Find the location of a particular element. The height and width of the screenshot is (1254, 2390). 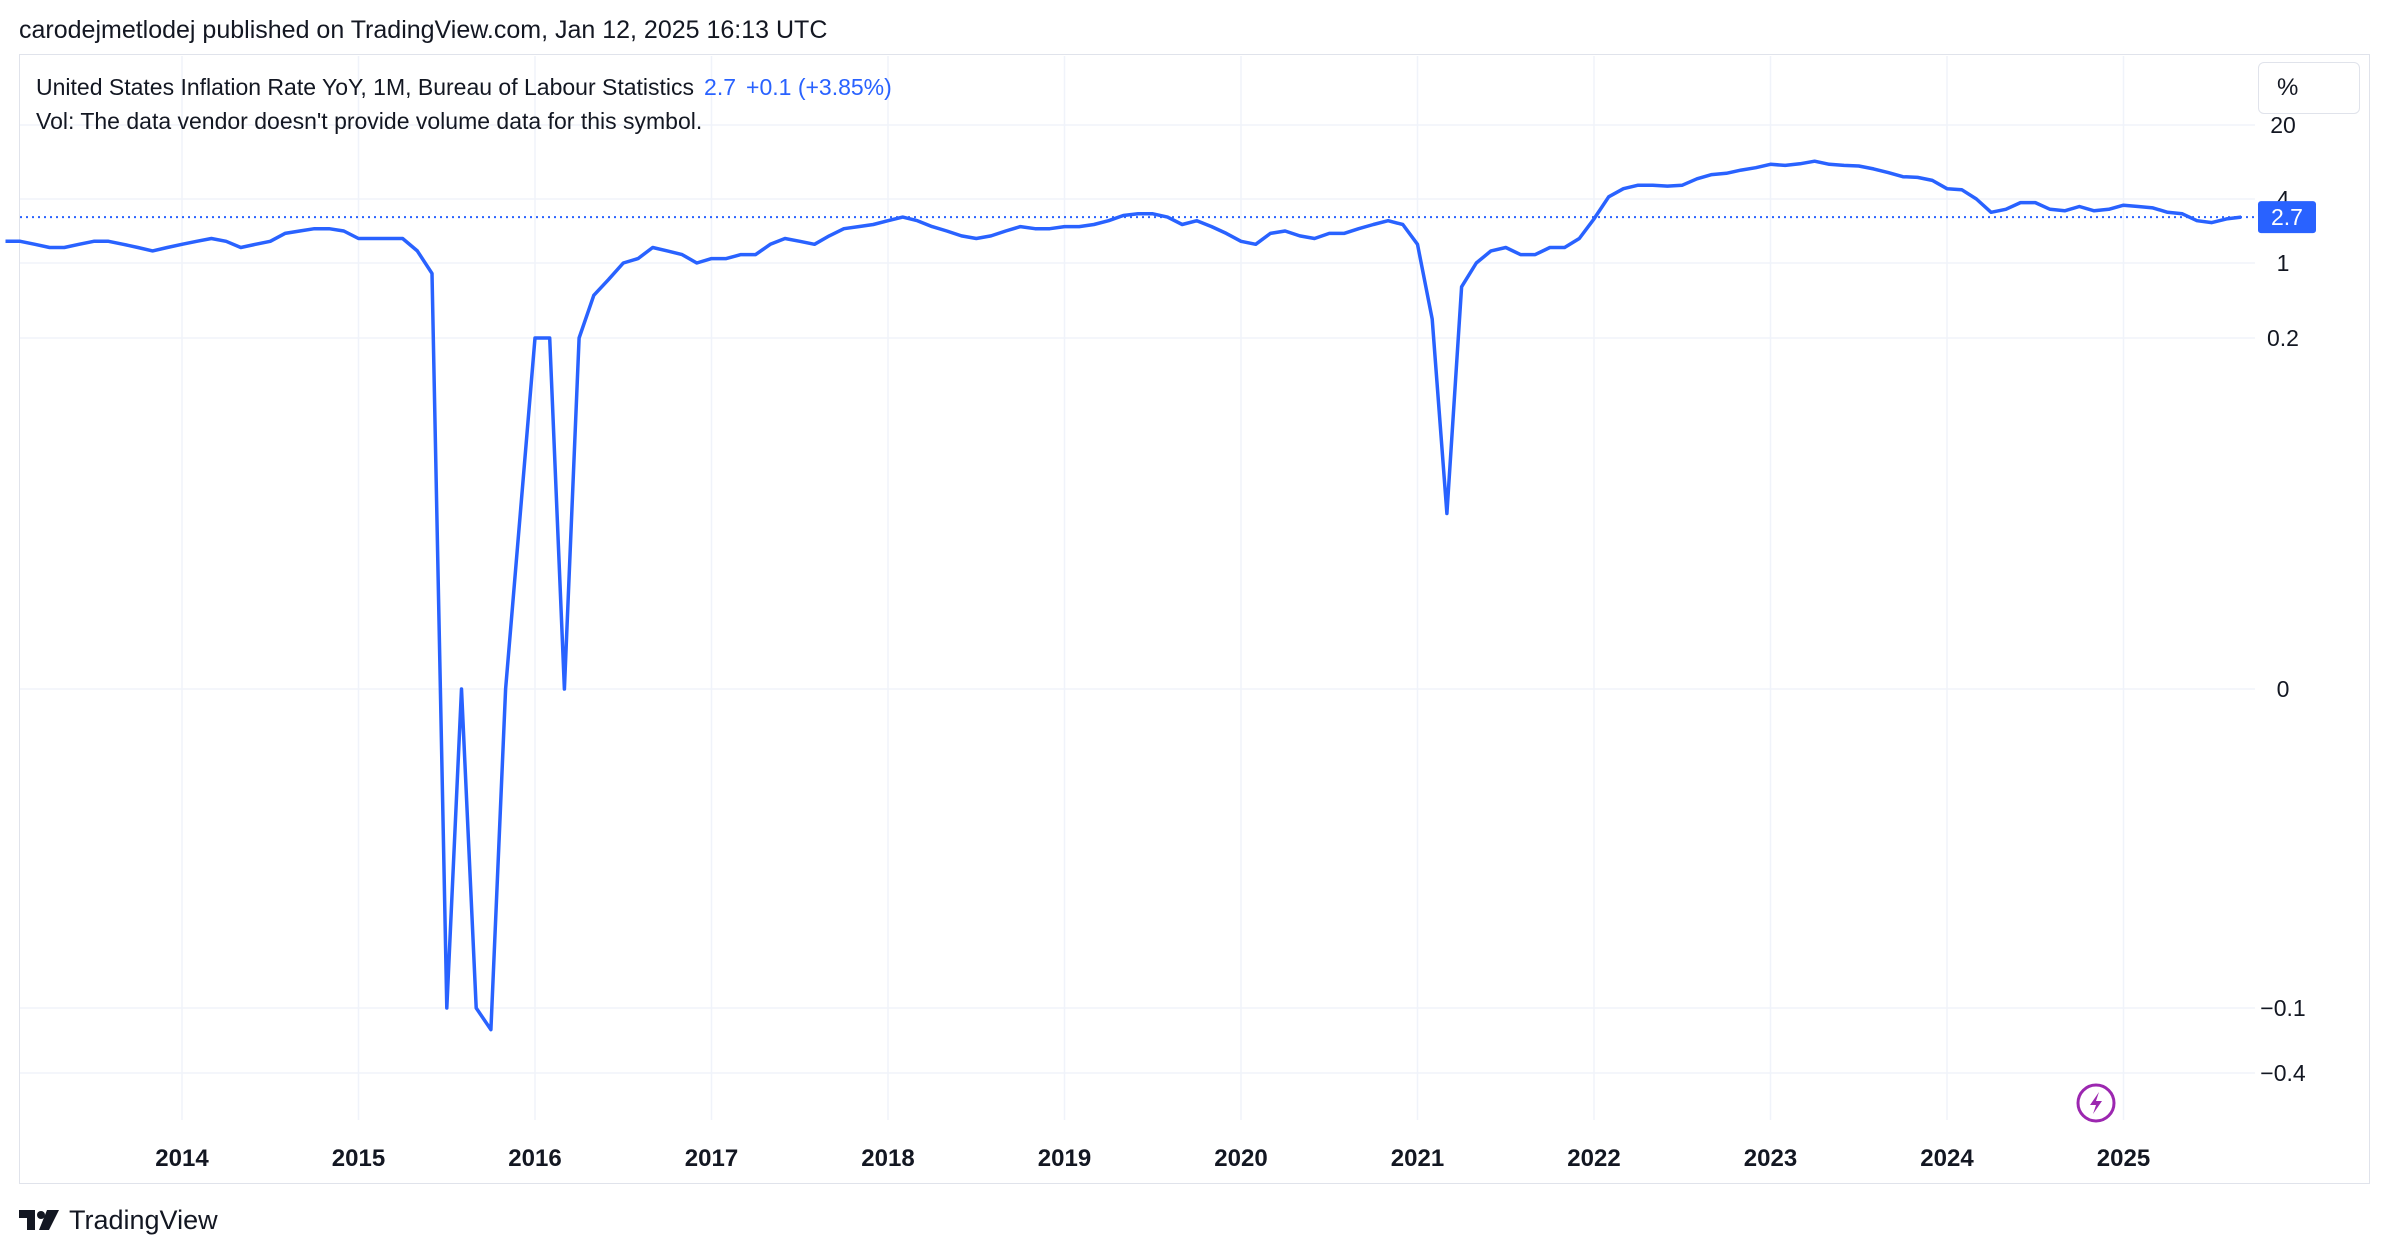

y-tick-label: 20 is located at coordinates (2283, 125).